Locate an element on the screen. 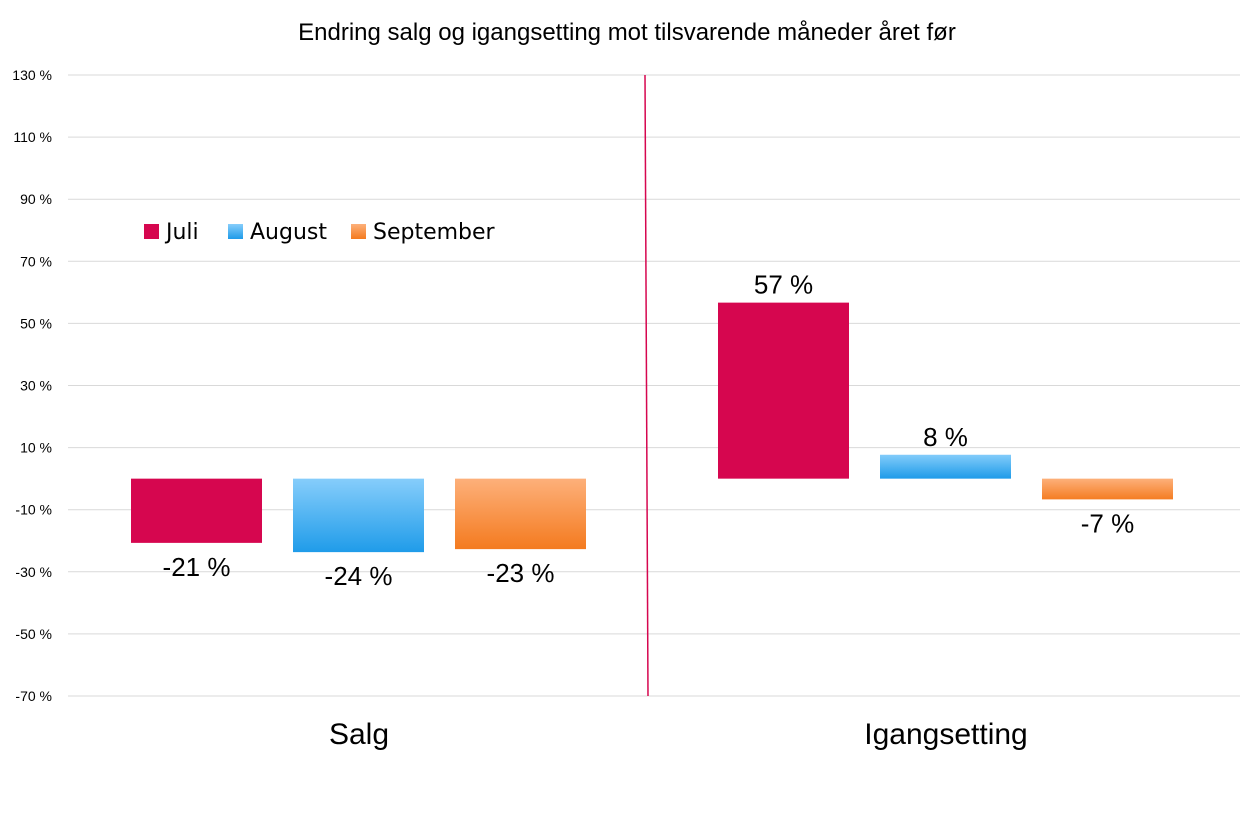  legend-label: August is located at coordinates (288, 232).